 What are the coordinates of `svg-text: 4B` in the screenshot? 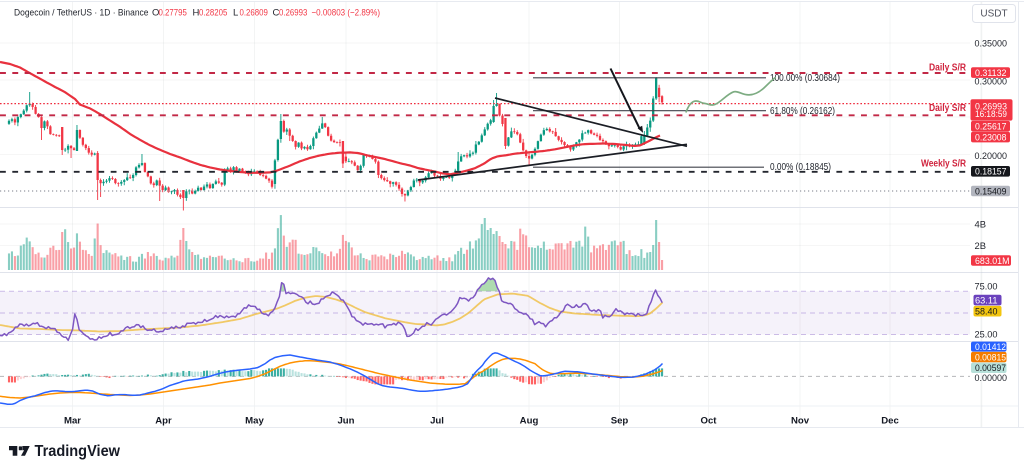 It's located at (981, 224).